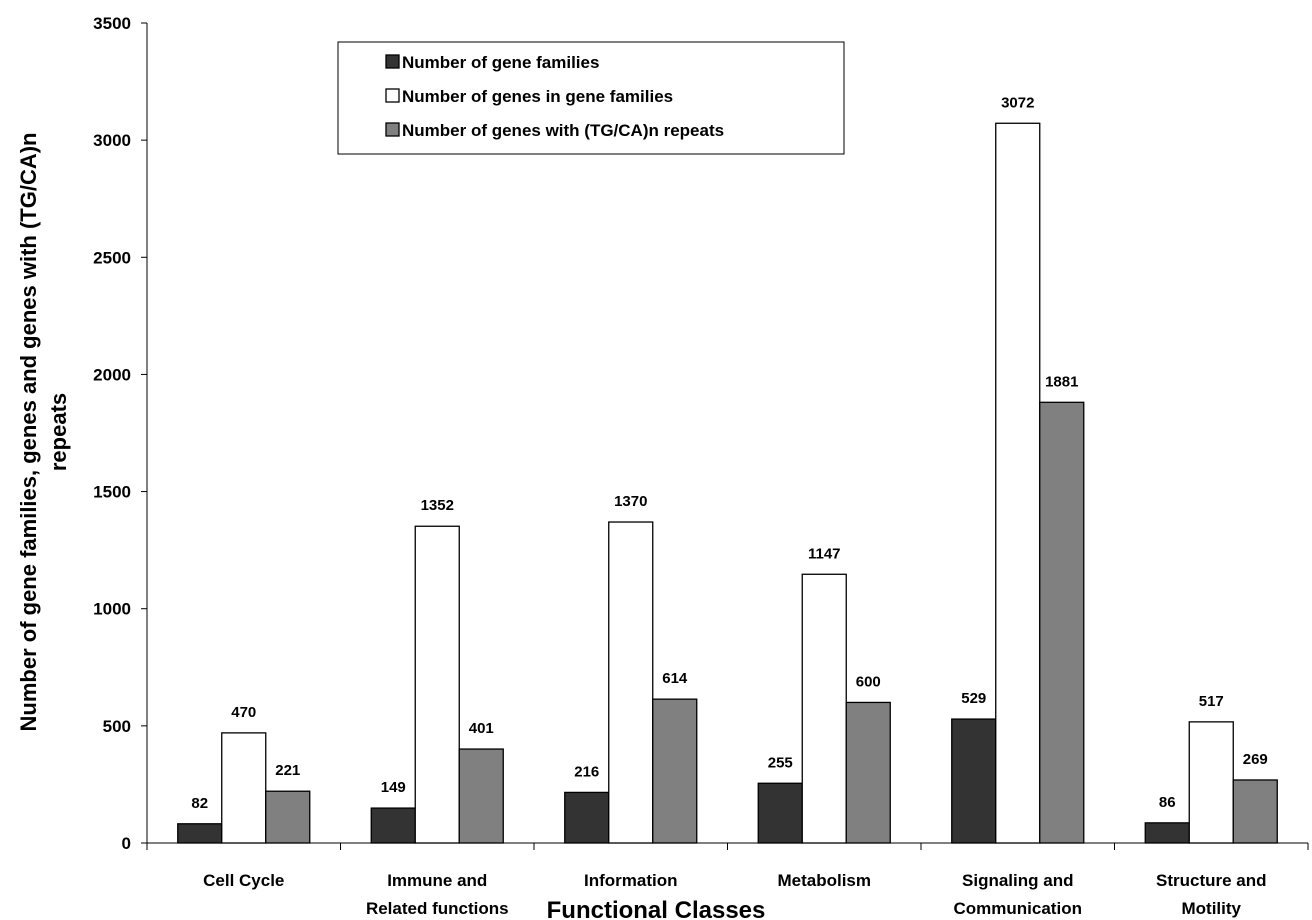 This screenshot has height=920, width=1312. What do you see at coordinates (117, 726) in the screenshot?
I see `y-tick-label: 500` at bounding box center [117, 726].